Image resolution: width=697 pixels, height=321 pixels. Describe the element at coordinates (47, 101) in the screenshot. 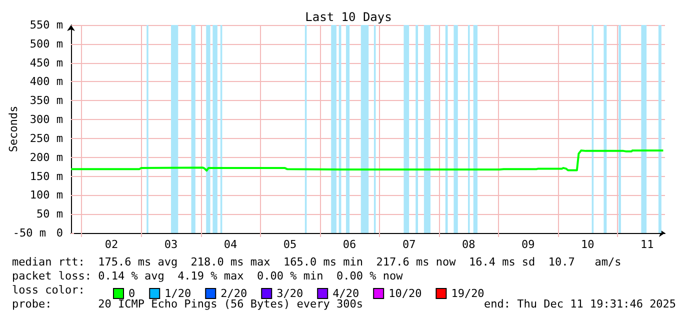

I see `y-tick-label: 350 m` at that location.